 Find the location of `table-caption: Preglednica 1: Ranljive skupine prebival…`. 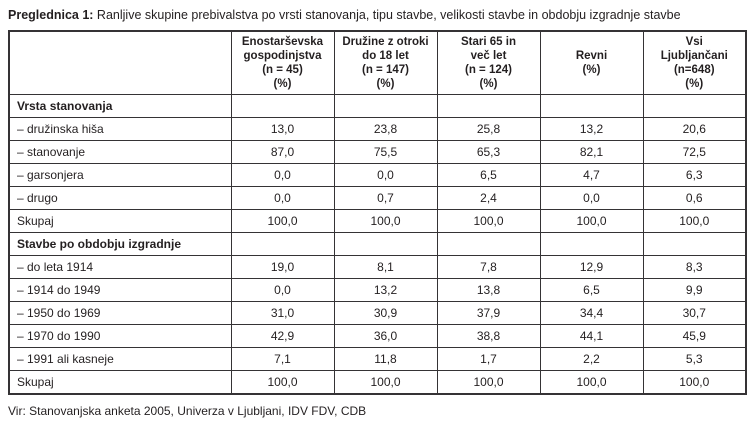

table-caption: Preglednica 1: Ranljive skupine prebival… is located at coordinates (377, 11).